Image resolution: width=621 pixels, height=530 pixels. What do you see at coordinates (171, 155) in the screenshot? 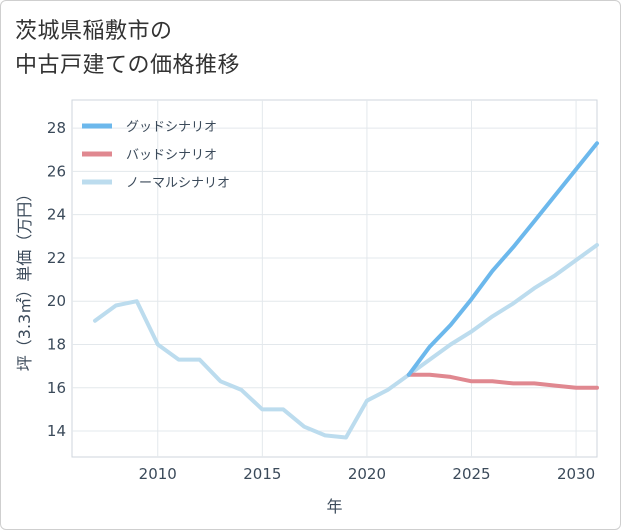
I see `legend-label: バッドシナリオ` at bounding box center [171, 155].